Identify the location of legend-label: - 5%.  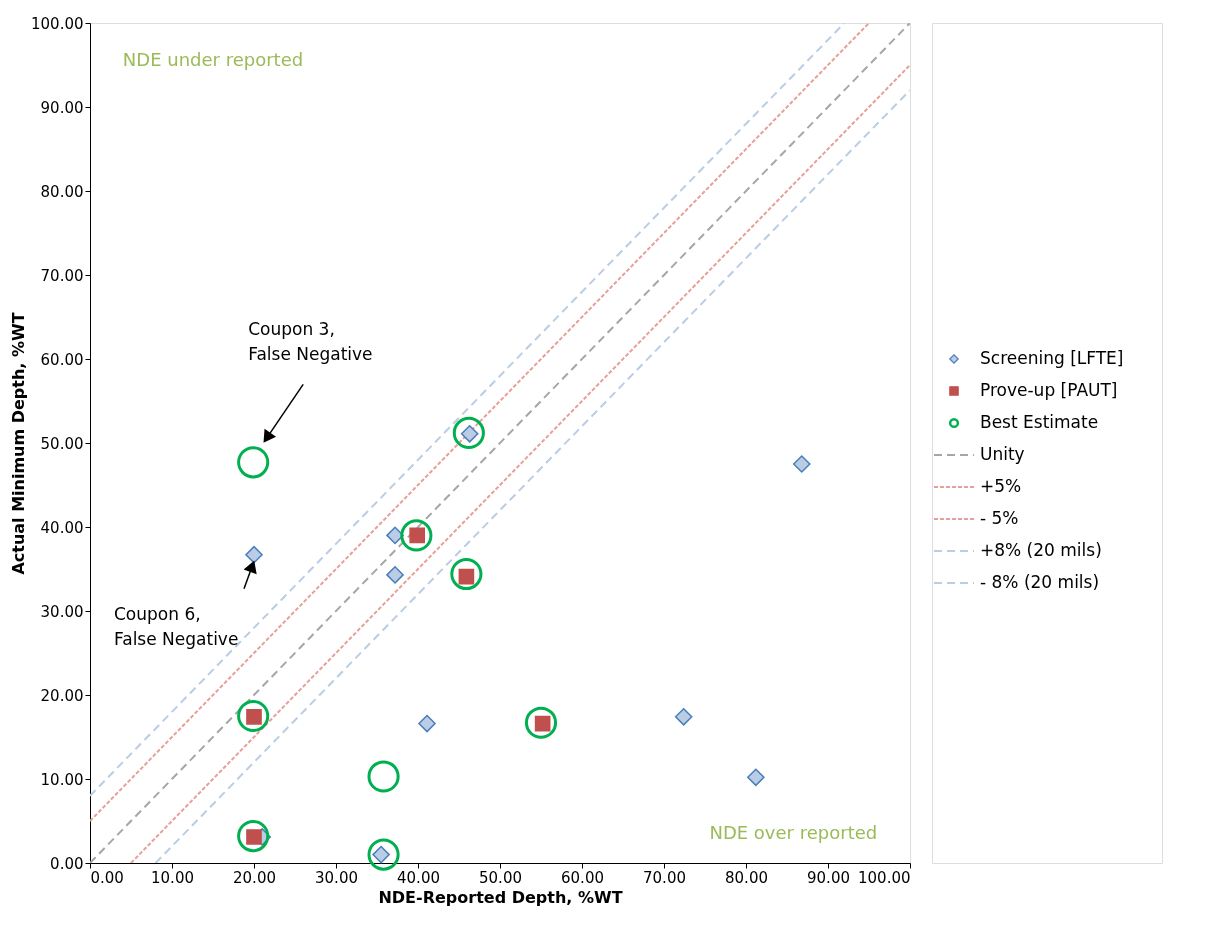
(999, 518).